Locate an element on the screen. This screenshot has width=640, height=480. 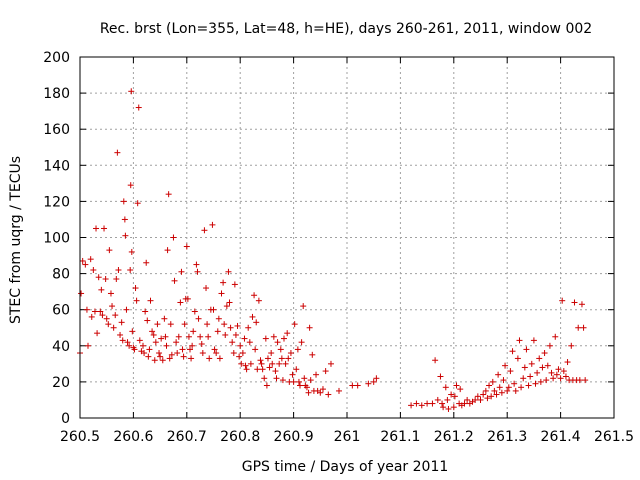
y-tick-label: 0 is located at coordinates (65, 419).